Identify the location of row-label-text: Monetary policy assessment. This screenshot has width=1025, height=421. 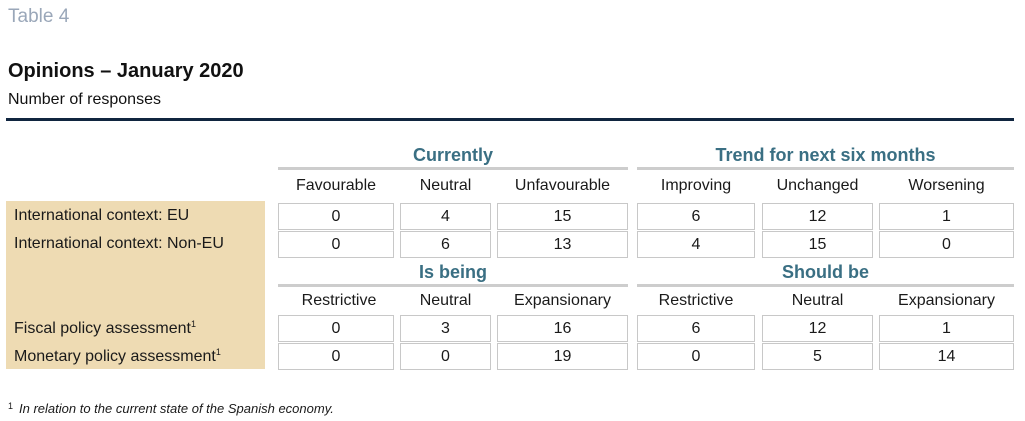
(115, 356).